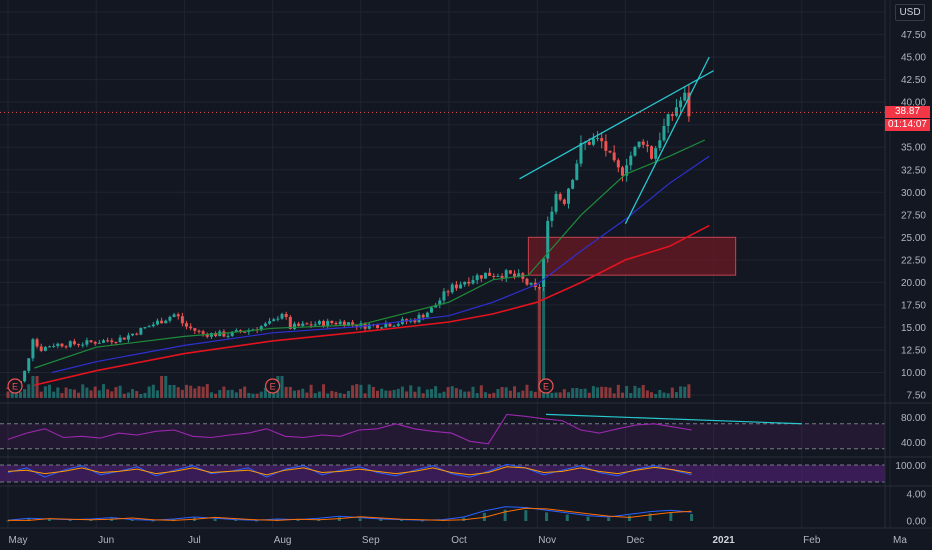 Image resolution: width=932 pixels, height=550 pixels. What do you see at coordinates (547, 540) in the screenshot?
I see `time-tick-label: Nov` at bounding box center [547, 540].